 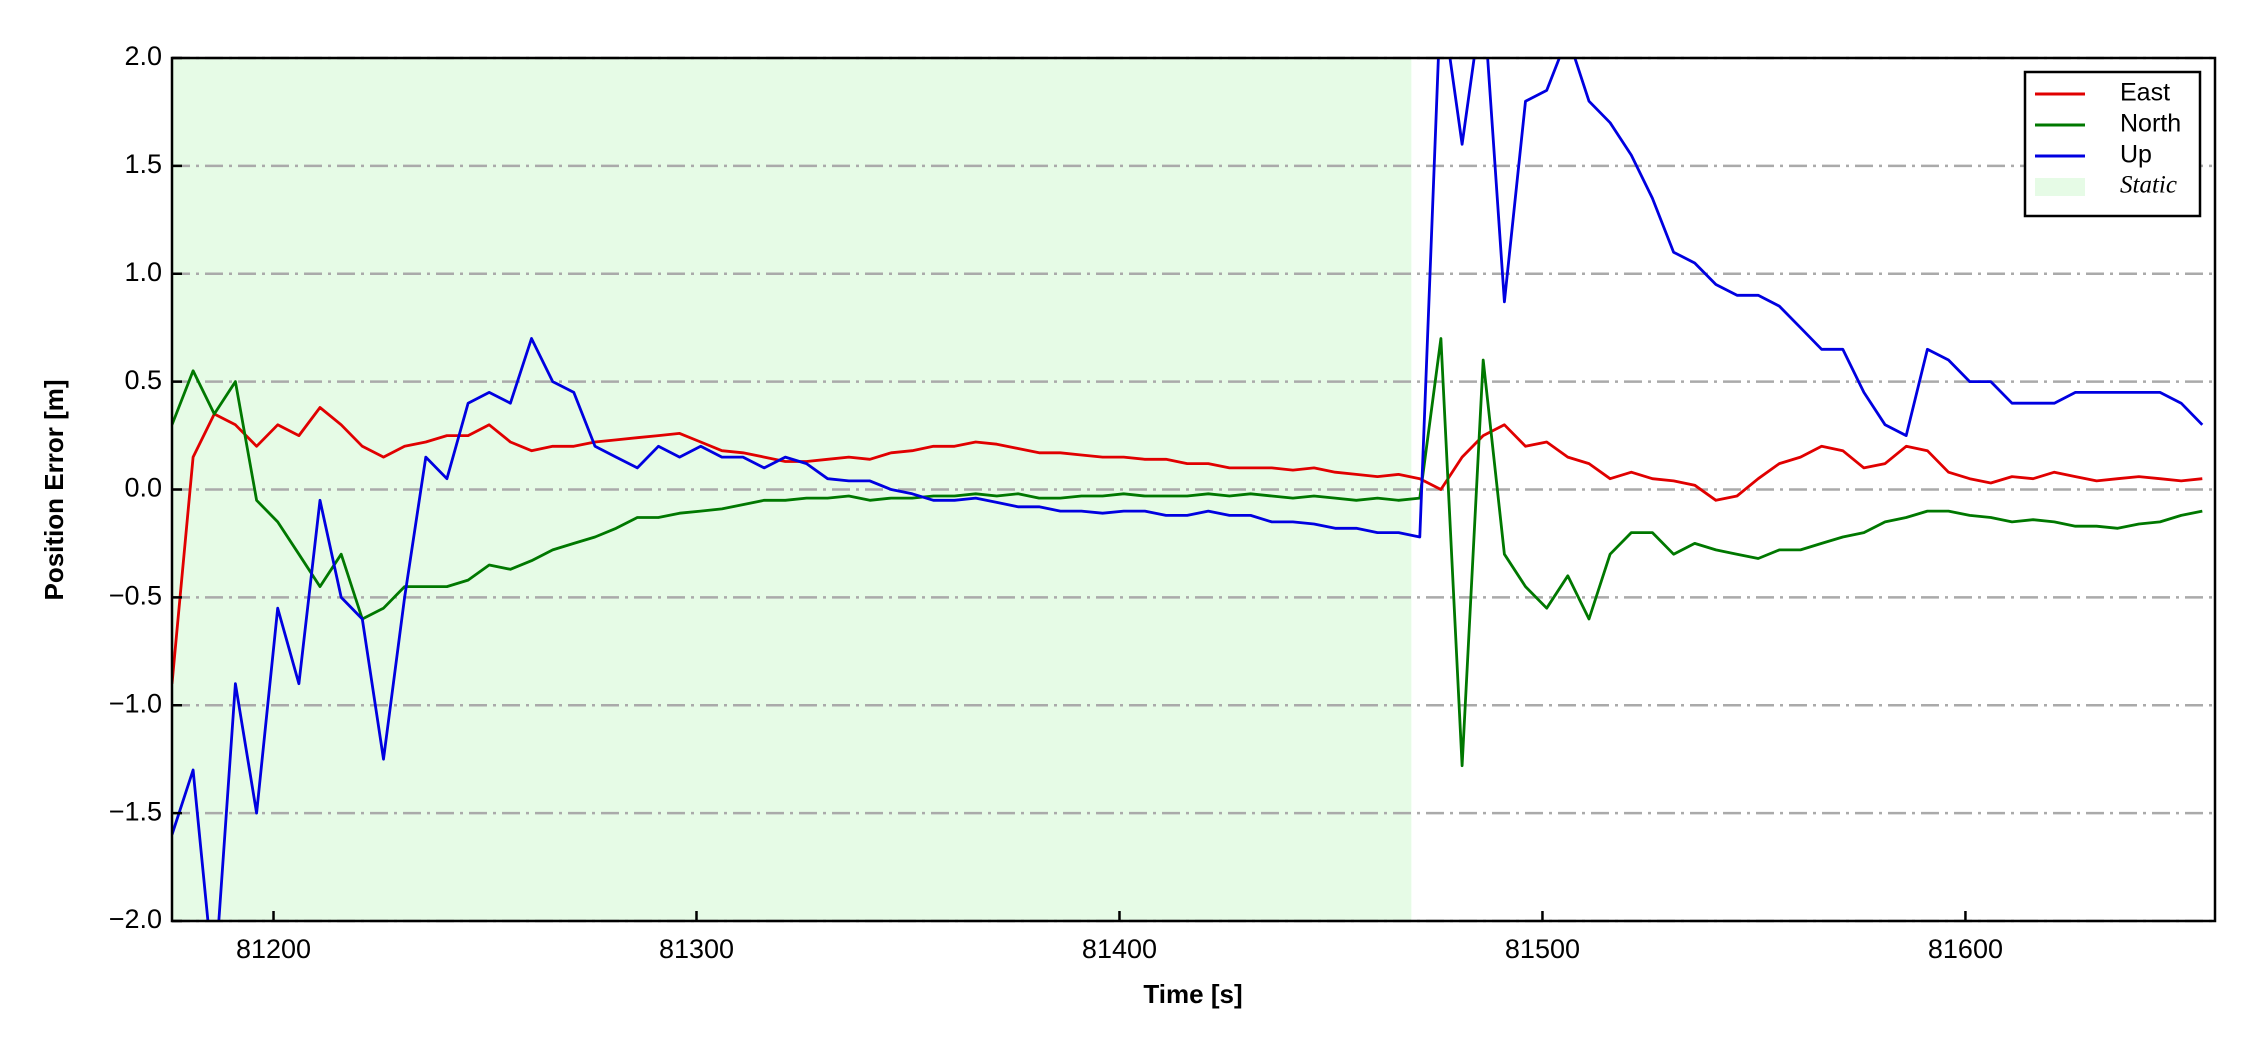 What do you see at coordinates (54, 489) in the screenshot?
I see `y-axis-label: Position Error [m]` at bounding box center [54, 489].